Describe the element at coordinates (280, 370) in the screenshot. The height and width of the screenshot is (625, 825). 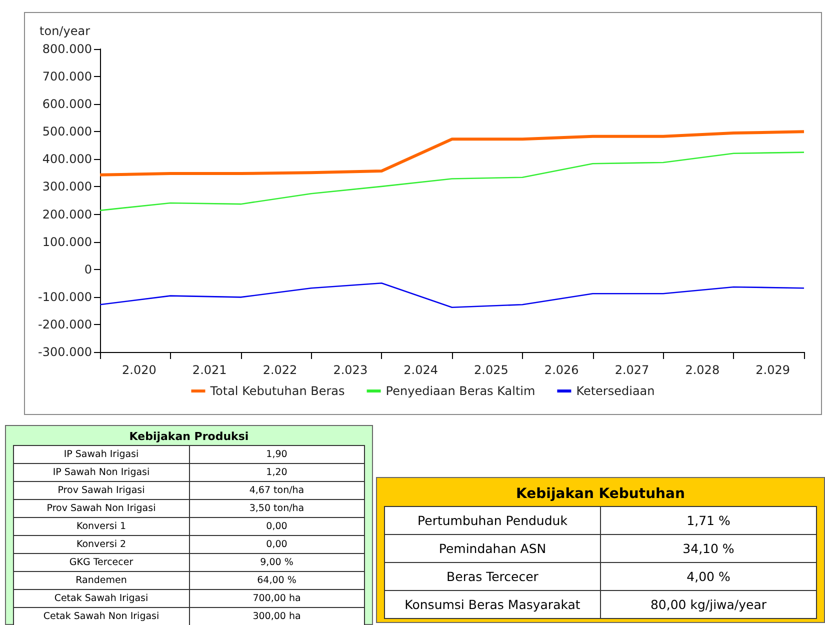
I see `x-tick-label: 2.022` at that location.